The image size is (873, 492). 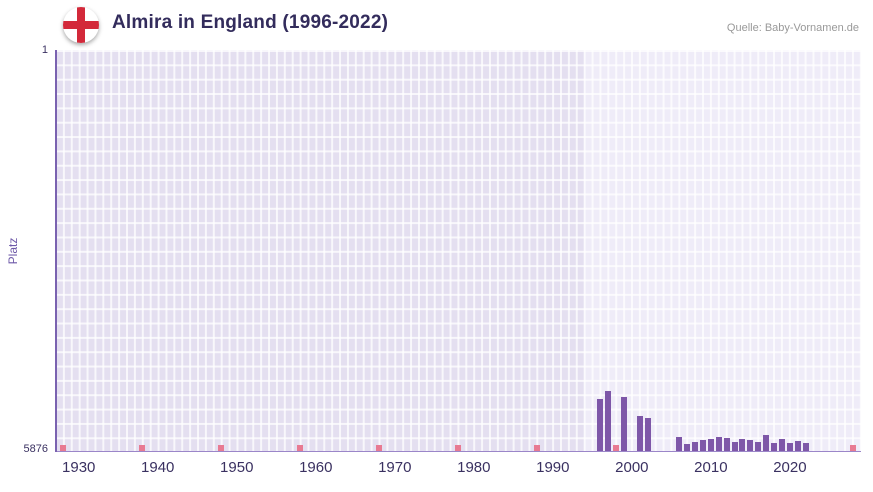 What do you see at coordinates (790, 467) in the screenshot?
I see `x-tick-2020: 2020` at bounding box center [790, 467].